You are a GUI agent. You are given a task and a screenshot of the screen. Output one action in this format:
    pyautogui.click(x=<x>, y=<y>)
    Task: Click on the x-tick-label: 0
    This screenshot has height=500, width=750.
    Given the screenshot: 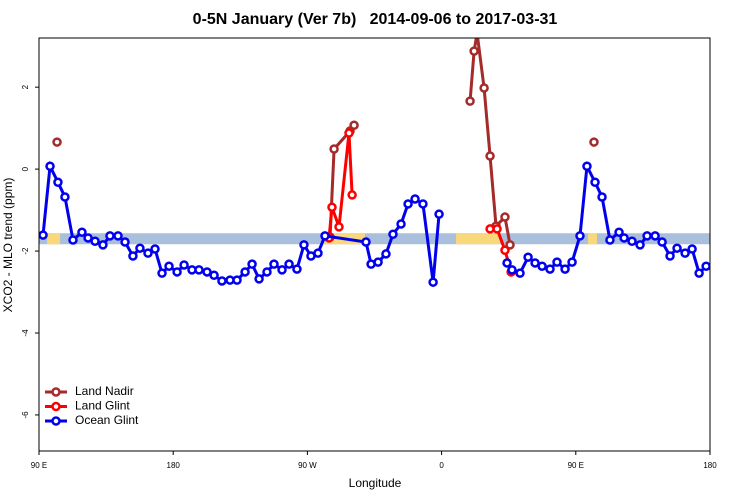 What is the action you would take?
    pyautogui.click(x=441, y=465)
    